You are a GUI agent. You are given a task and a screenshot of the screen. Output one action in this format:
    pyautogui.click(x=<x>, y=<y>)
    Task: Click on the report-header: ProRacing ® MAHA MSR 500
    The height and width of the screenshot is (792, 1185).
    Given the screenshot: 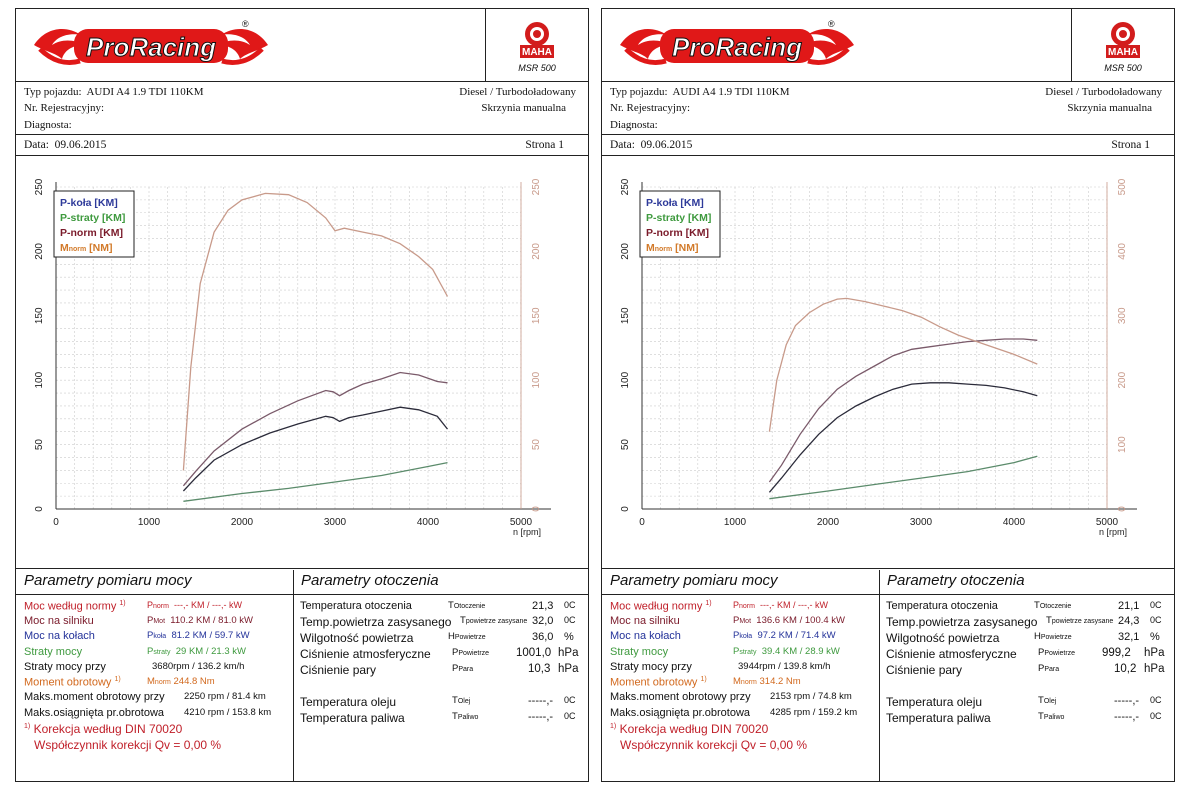 What is the action you would take?
    pyautogui.click(x=302, y=45)
    